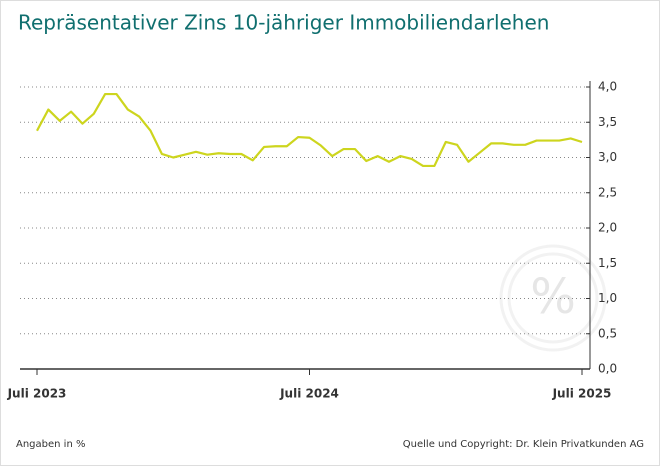 The image size is (660, 466). Describe the element at coordinates (607, 192) in the screenshot. I see `y-tick-label: 2,5` at that location.